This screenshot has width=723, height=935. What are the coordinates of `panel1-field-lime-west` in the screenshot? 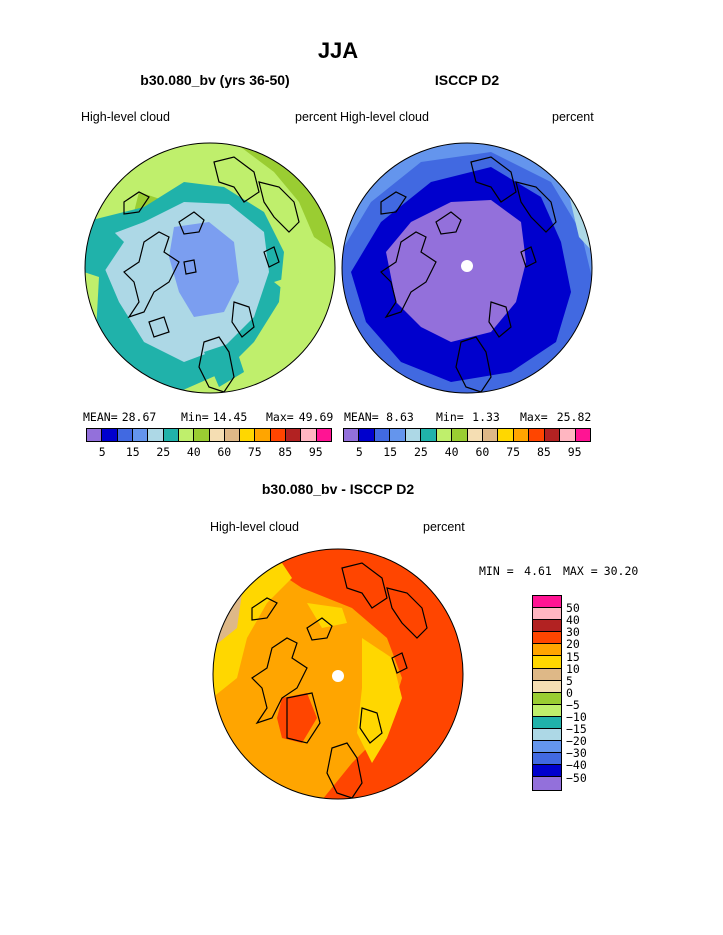 It's located at (92, 302).